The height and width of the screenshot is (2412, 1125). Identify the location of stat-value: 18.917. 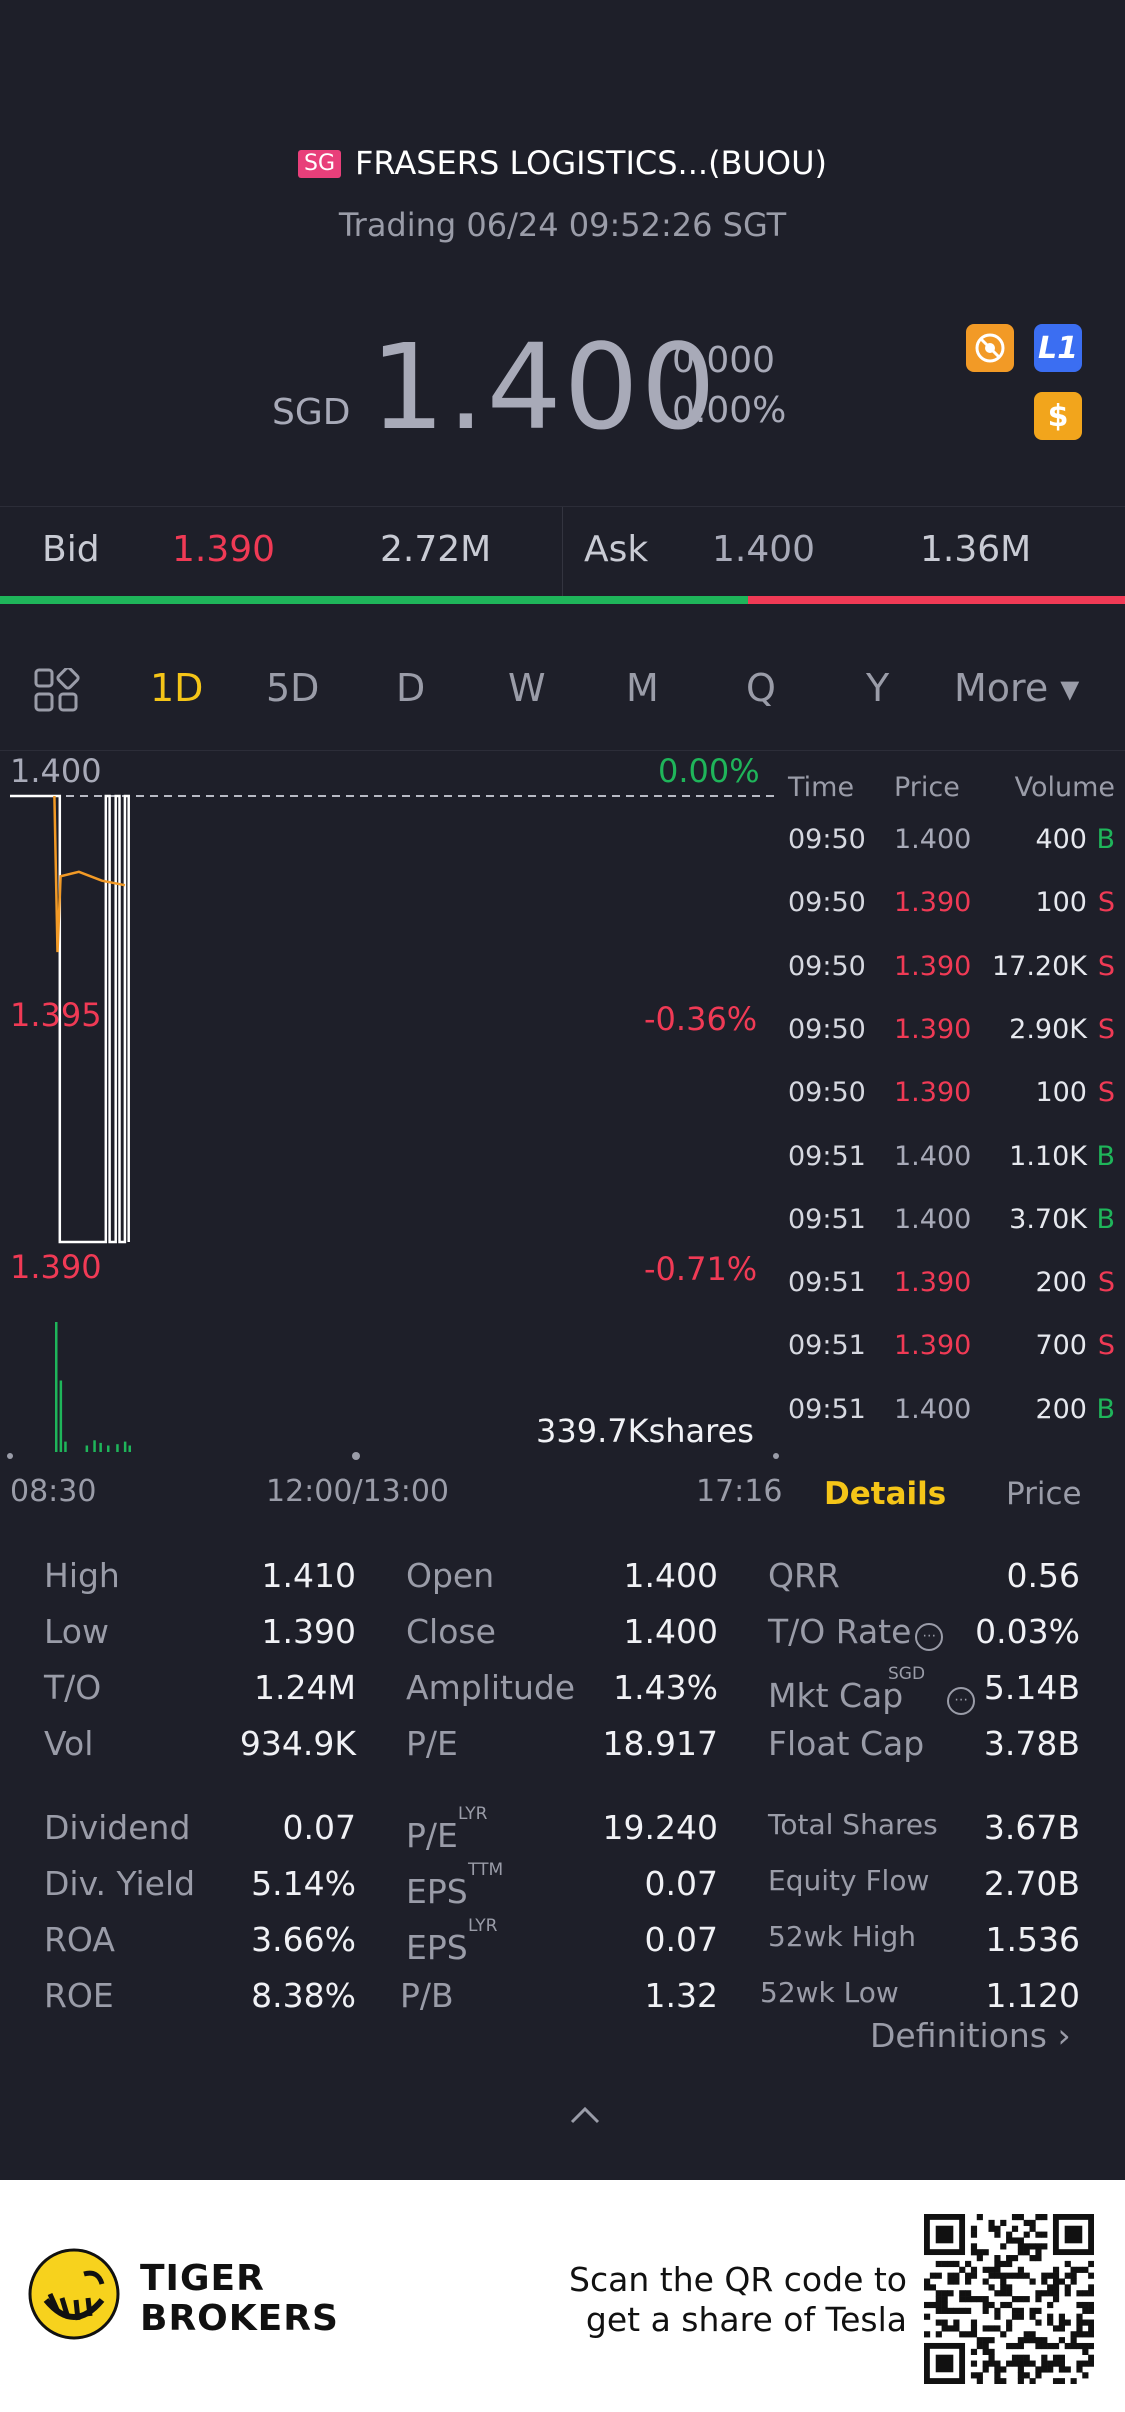
(660, 1743).